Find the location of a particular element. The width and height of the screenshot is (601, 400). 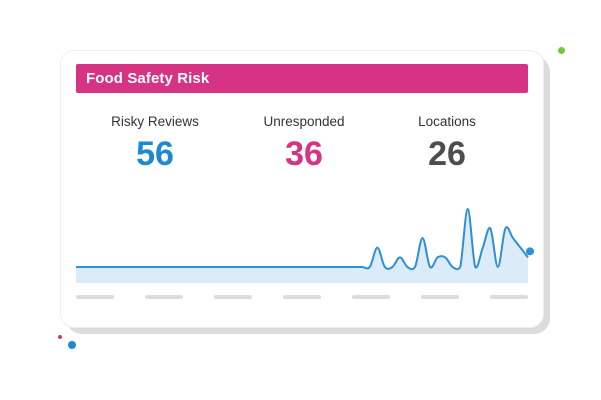

series-line is located at coordinates (302, 239).